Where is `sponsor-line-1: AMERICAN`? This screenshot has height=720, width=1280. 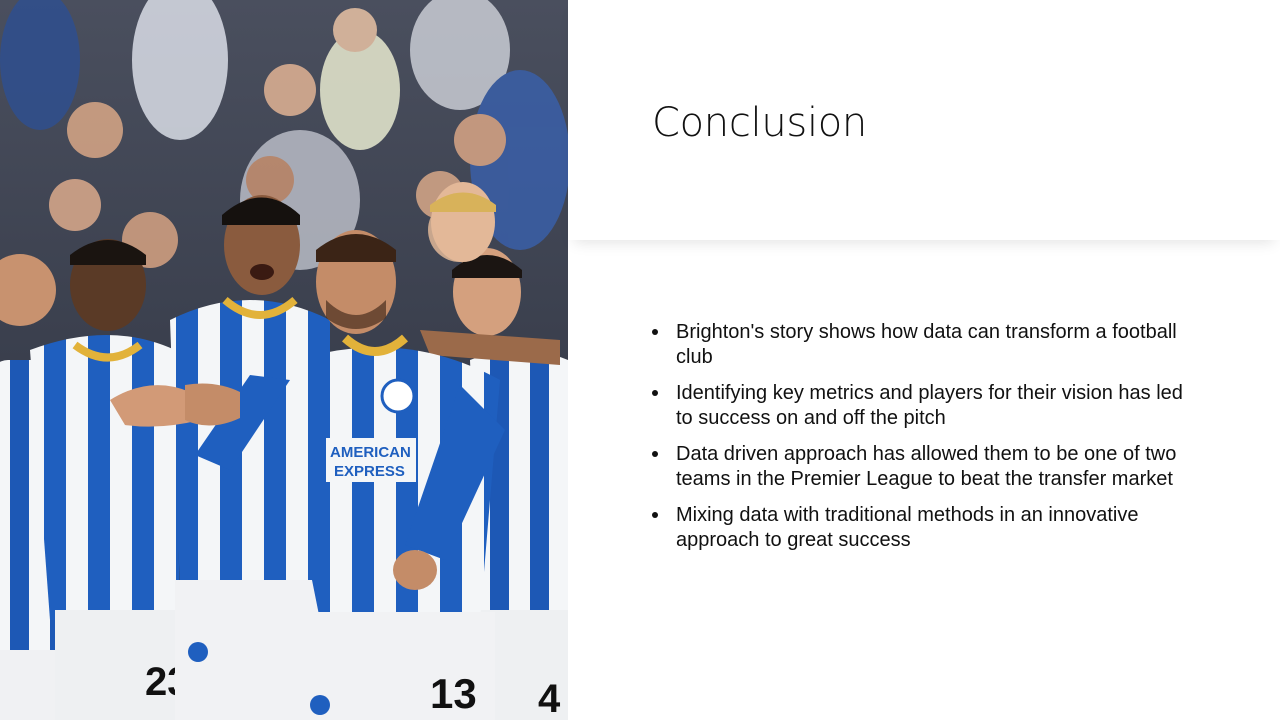
sponsor-line-1: AMERICAN is located at coordinates (370, 452).